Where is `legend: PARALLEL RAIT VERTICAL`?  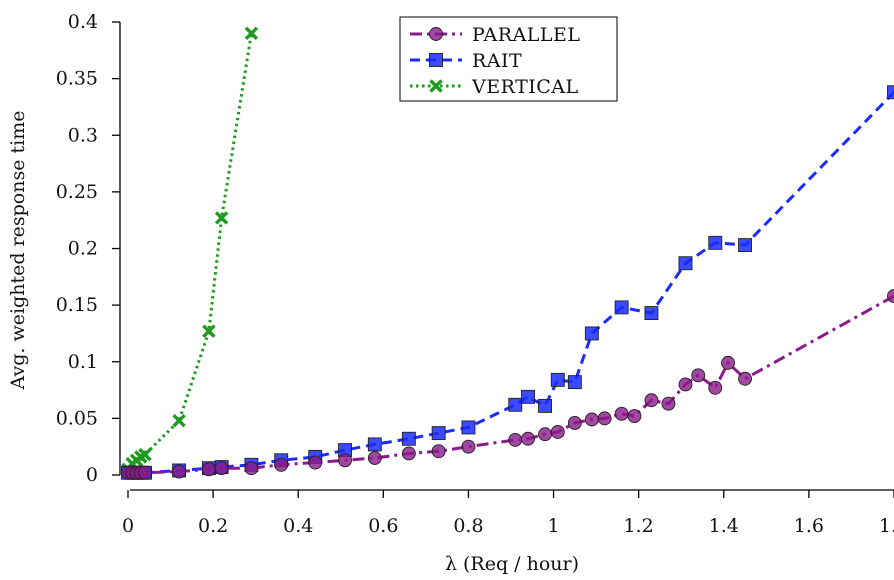 legend: PARALLEL RAIT VERTICAL is located at coordinates (508, 59).